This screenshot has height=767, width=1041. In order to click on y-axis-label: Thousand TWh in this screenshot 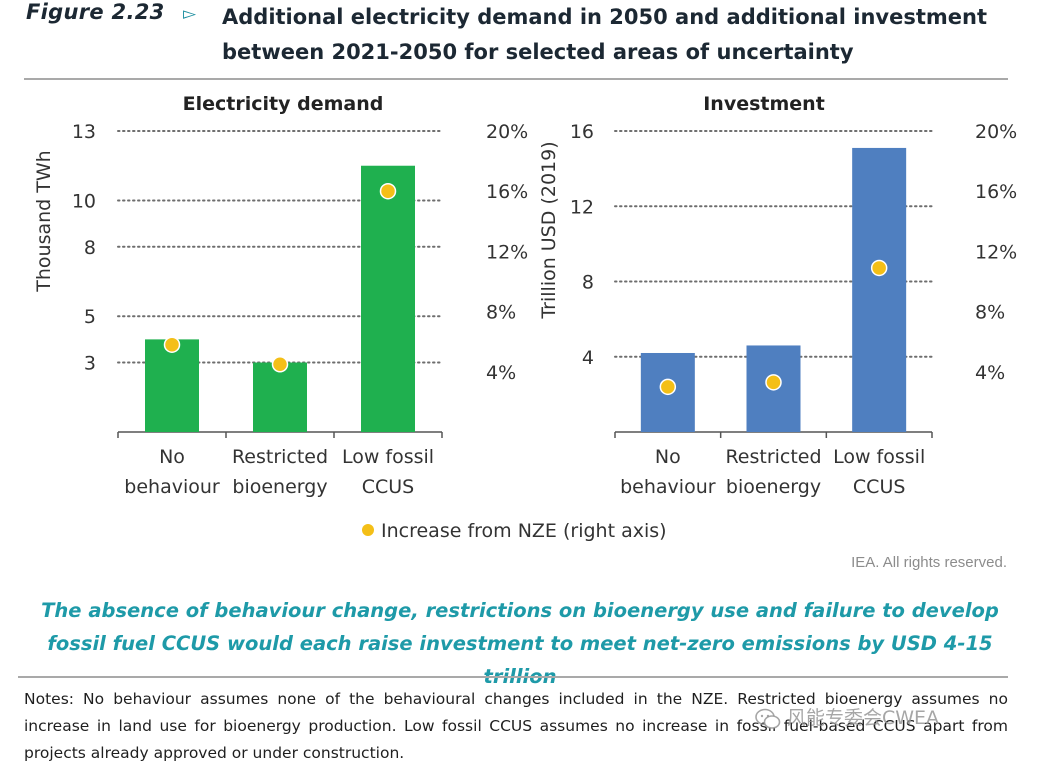, I will do `click(44, 221)`.